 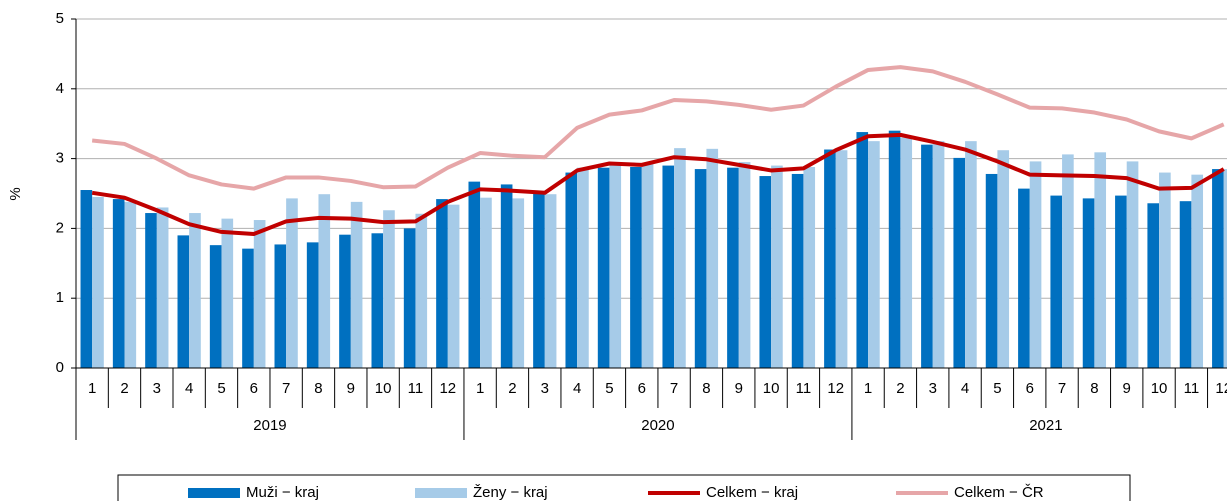 I want to click on group-label: 2021, so click(x=1045, y=425).